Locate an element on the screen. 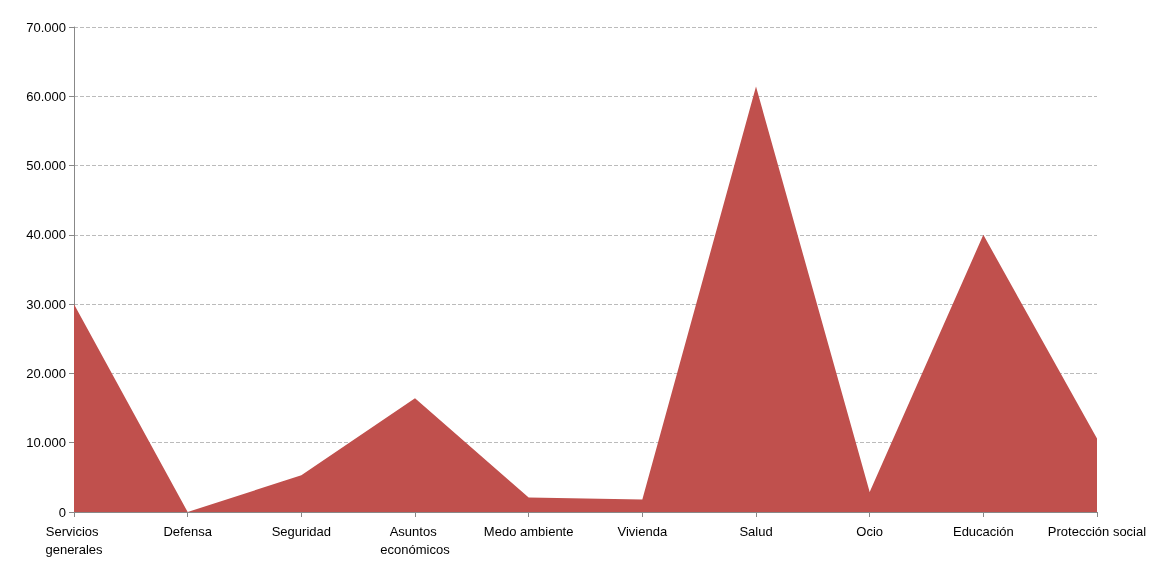  y-tick-label: 10.000 is located at coordinates (46, 443).